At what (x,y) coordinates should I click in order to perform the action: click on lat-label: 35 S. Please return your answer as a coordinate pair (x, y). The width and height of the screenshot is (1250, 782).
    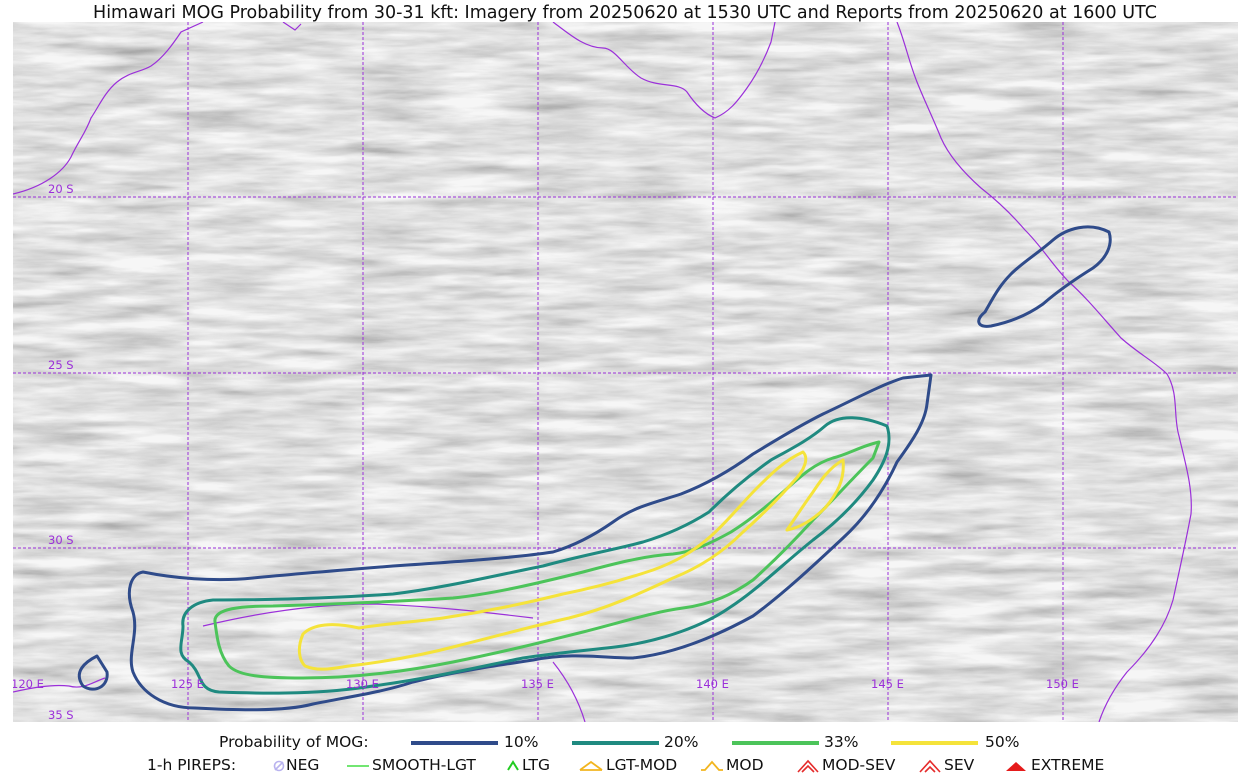
    Looking at the image, I should click on (61, 715).